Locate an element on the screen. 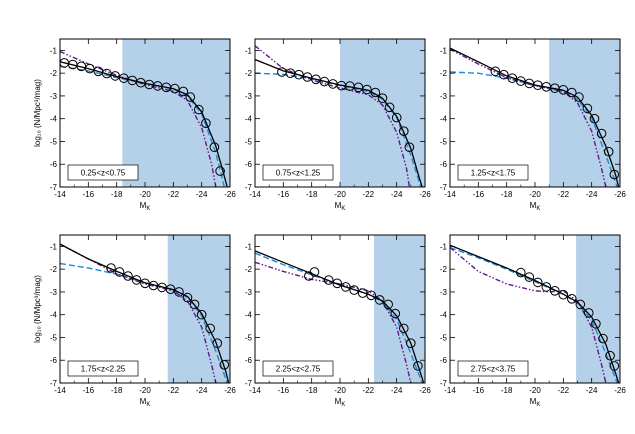 The image size is (635, 434). shaded-region is located at coordinates (198, 309).